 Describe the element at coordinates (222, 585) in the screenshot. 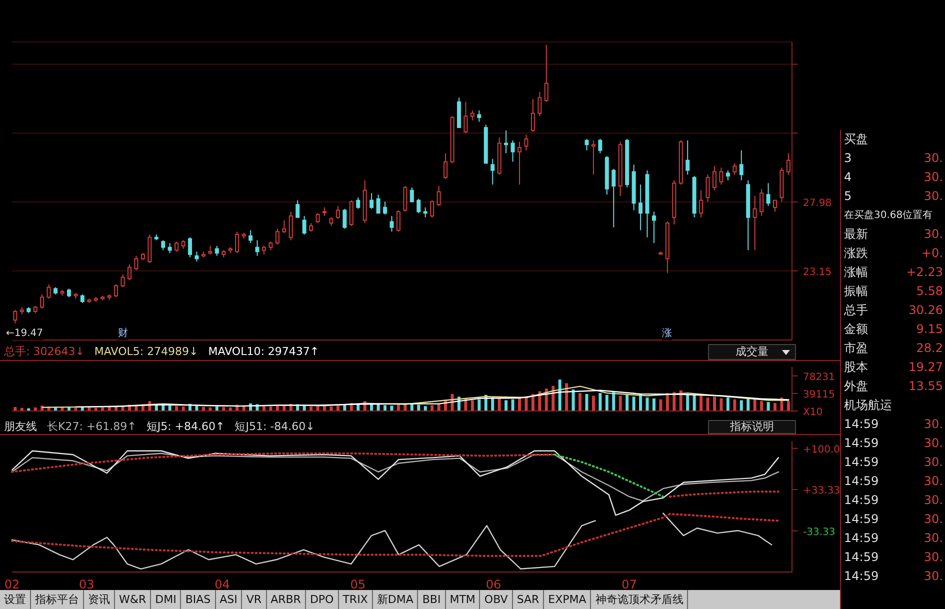

I see `x-tick-label: 04` at that location.